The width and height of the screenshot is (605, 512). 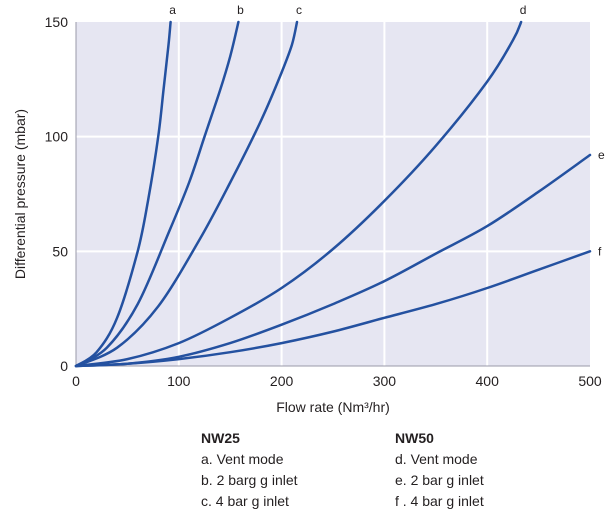 I want to click on y-tick-label: 50, so click(x=60, y=251).